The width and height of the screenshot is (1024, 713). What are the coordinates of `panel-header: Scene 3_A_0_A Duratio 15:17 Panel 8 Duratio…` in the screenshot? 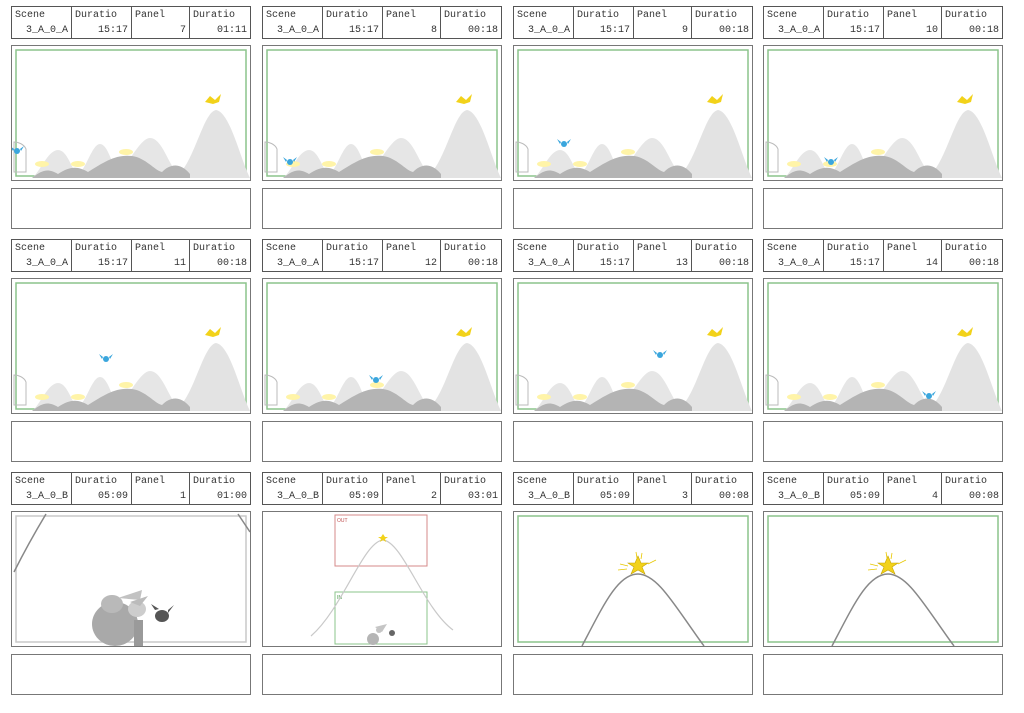 It's located at (382, 22).